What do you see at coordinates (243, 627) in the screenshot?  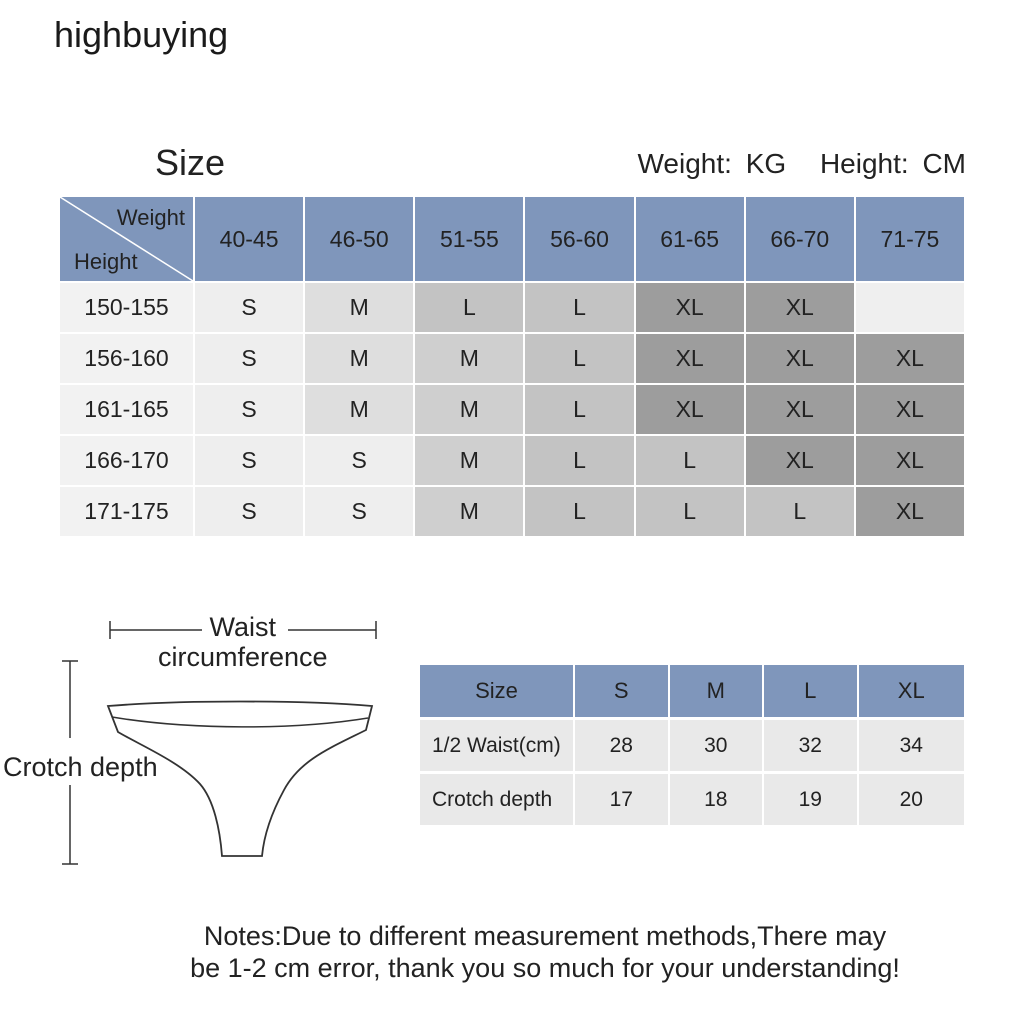 I see `waist-label-line1: Waist` at bounding box center [243, 627].